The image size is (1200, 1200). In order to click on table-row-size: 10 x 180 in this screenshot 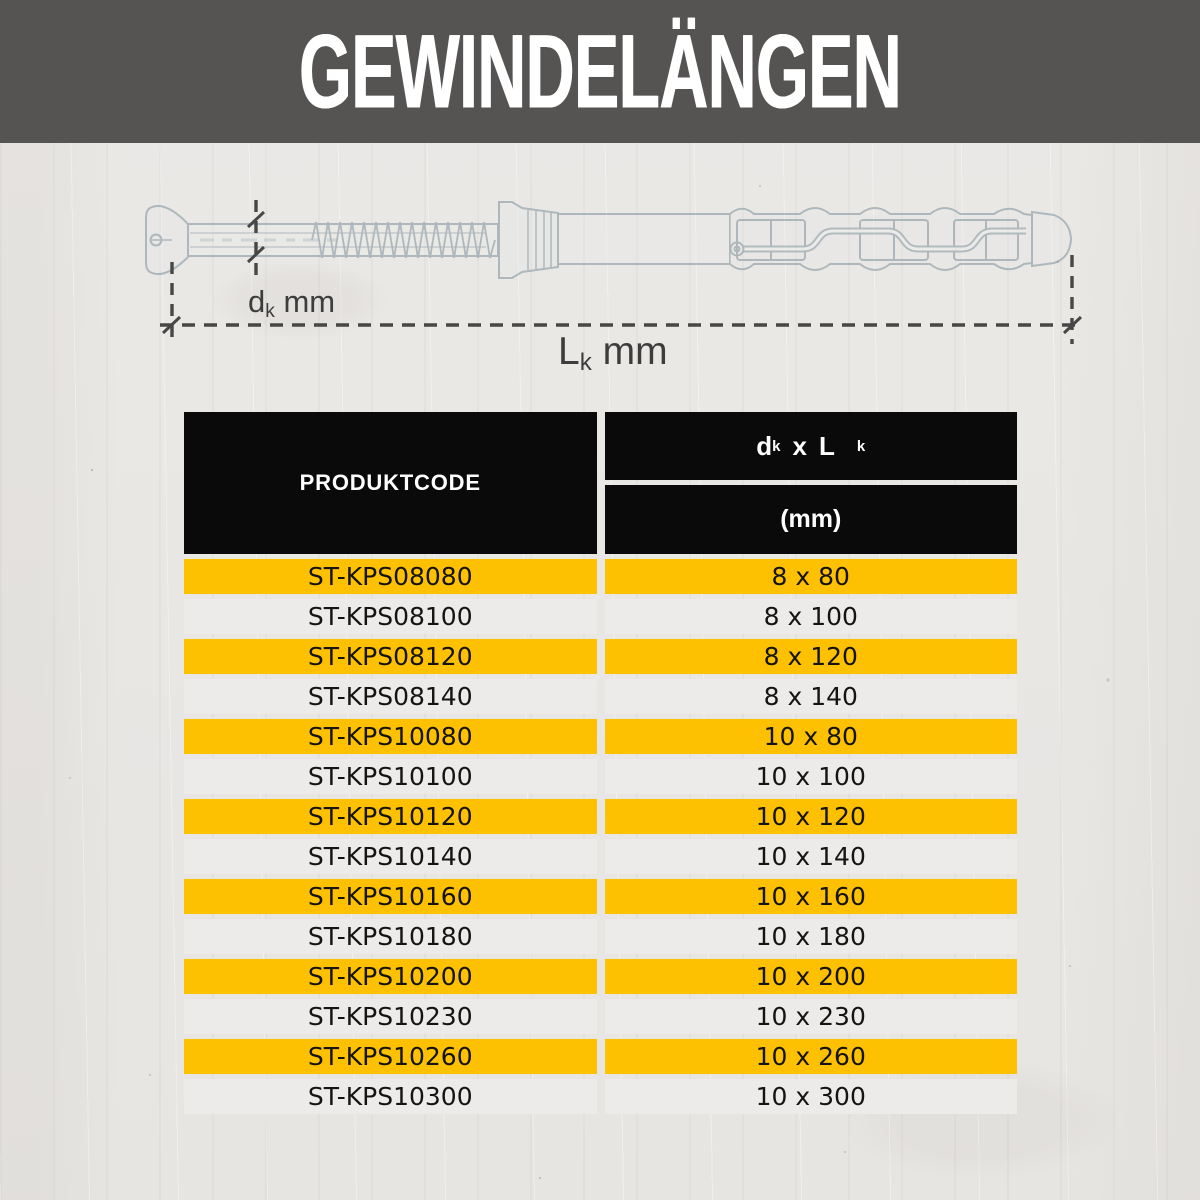, I will do `click(810, 936)`.